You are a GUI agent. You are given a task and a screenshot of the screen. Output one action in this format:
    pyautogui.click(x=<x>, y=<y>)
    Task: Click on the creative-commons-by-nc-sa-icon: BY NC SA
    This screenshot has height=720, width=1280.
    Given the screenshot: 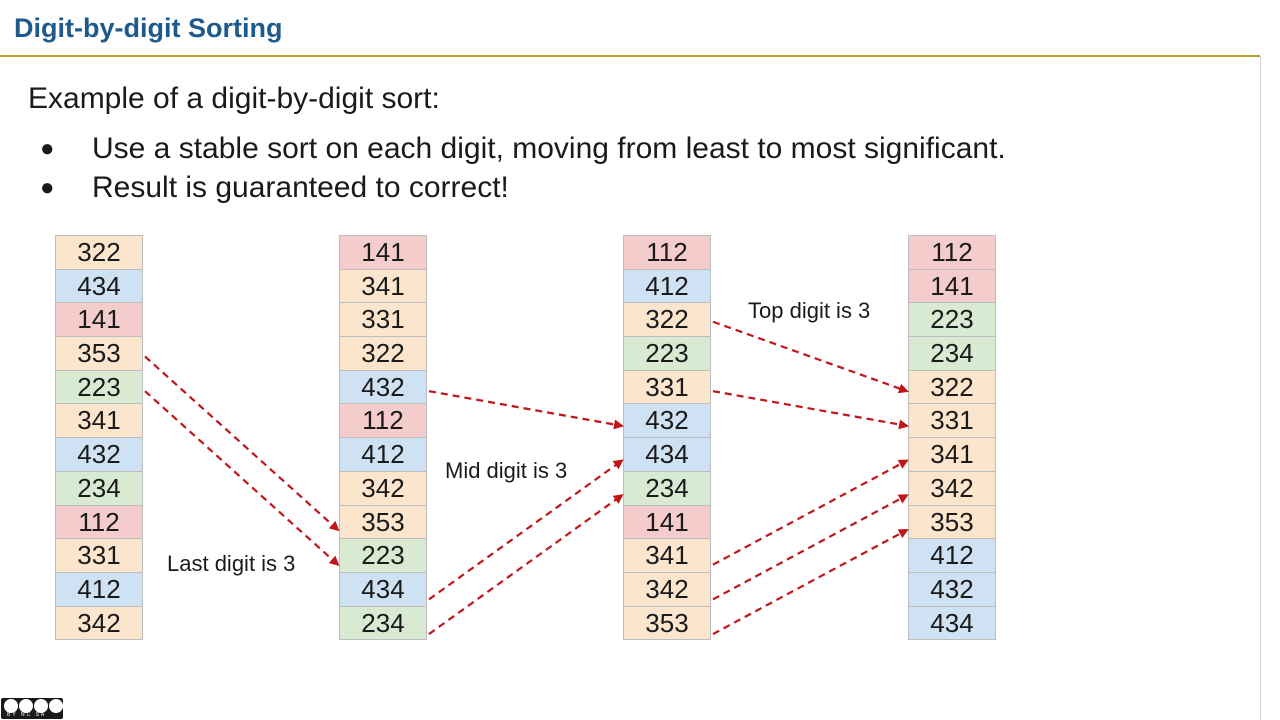 What is the action you would take?
    pyautogui.click(x=32, y=708)
    